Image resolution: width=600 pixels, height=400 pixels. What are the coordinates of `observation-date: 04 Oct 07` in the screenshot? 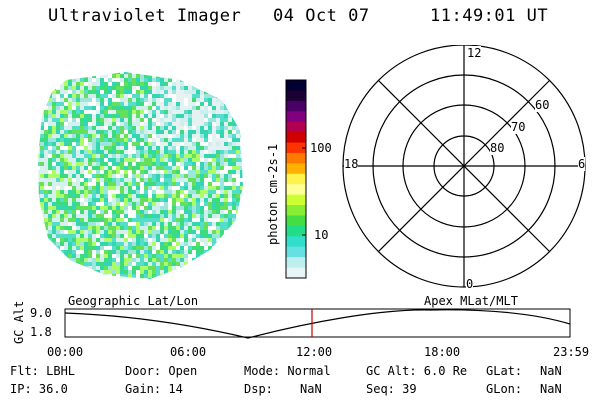 It's located at (321, 16).